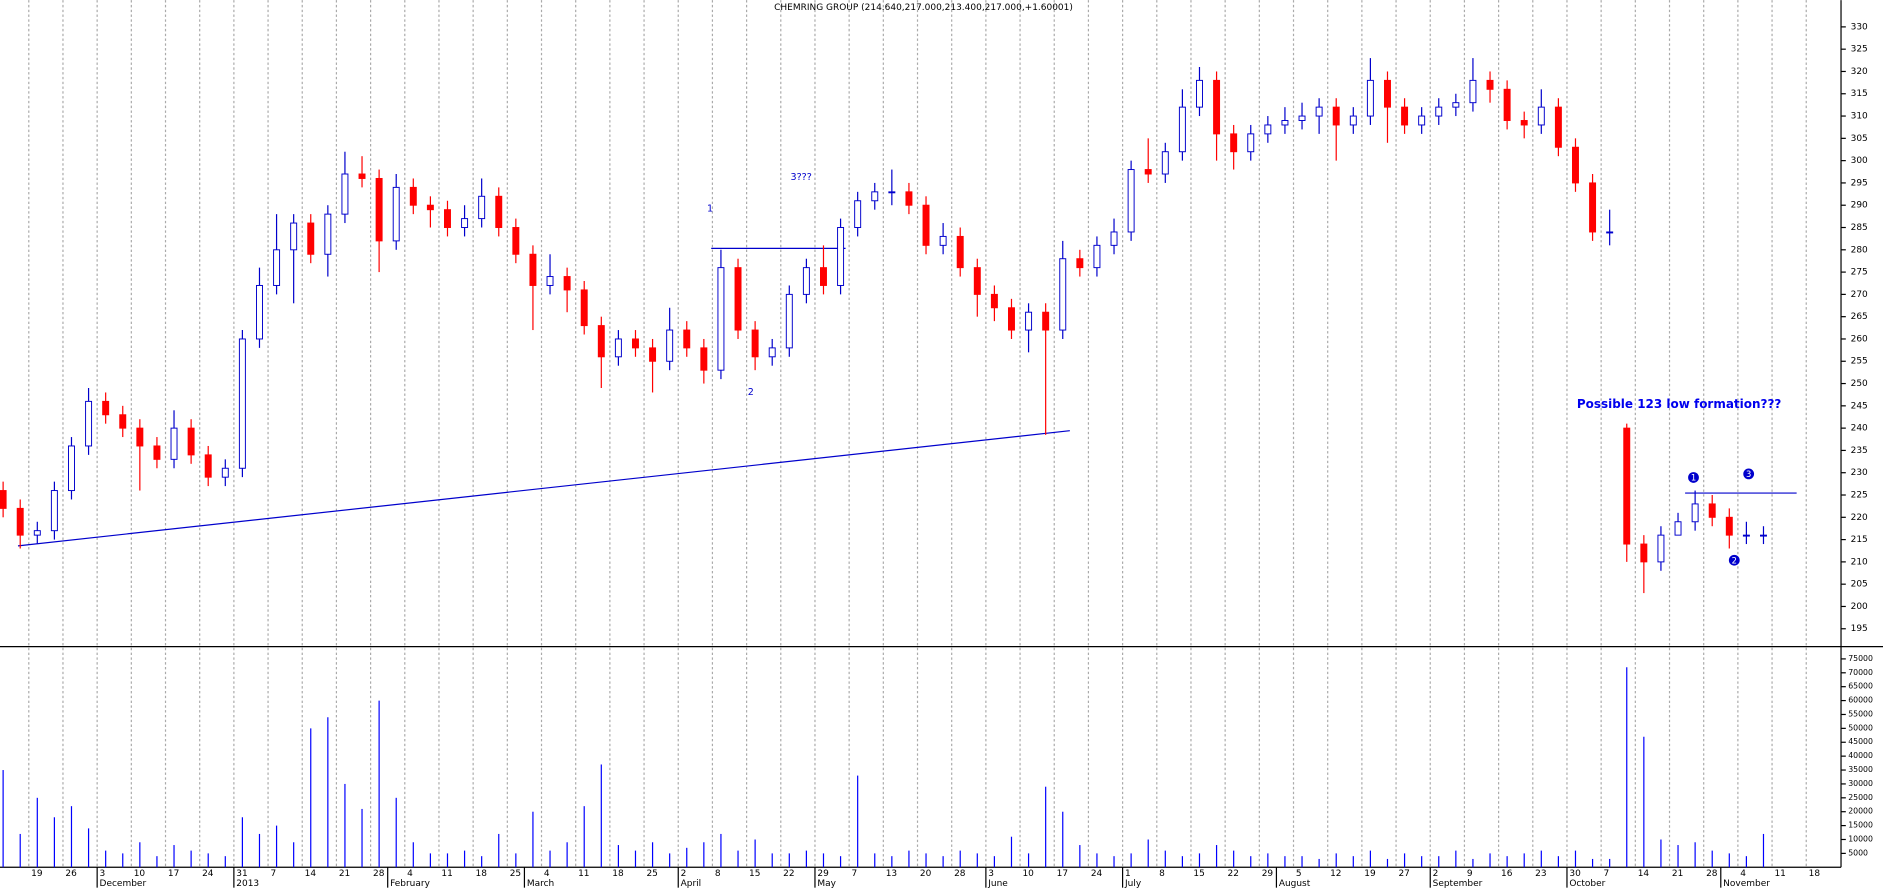 This screenshot has width=1883, height=889. What do you see at coordinates (1859, 50) in the screenshot?
I see `y-tick-label: 325` at bounding box center [1859, 50].